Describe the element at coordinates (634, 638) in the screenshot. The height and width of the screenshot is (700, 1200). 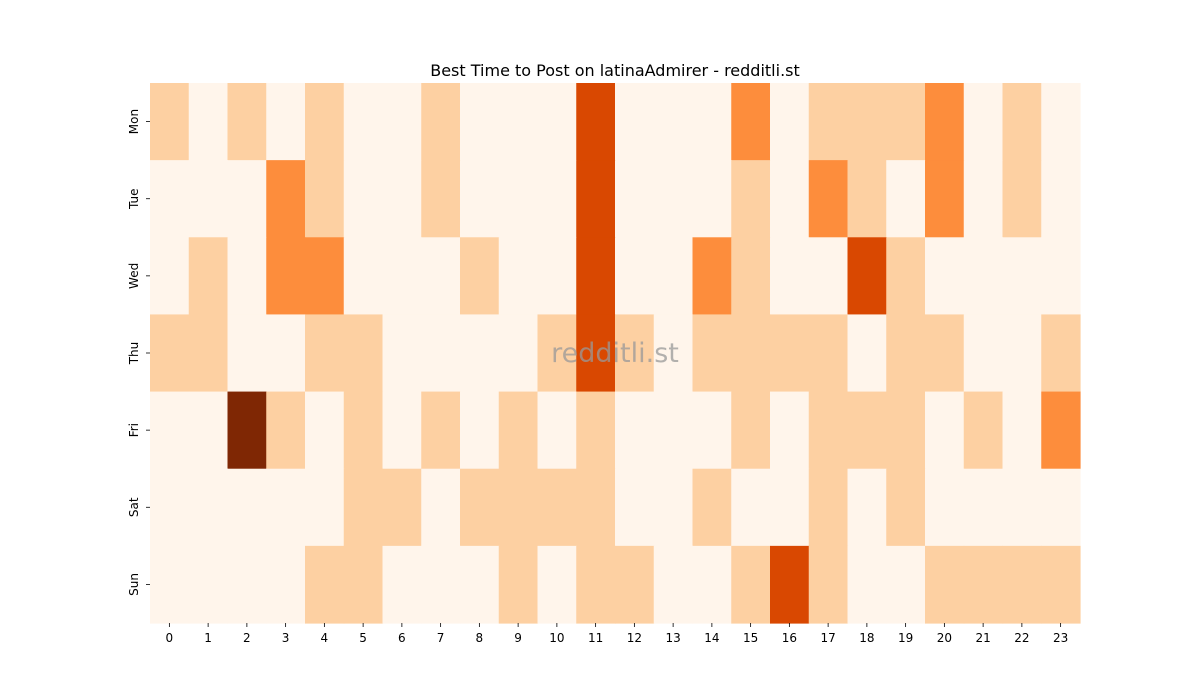
I see `x-tick-label: 12` at that location.